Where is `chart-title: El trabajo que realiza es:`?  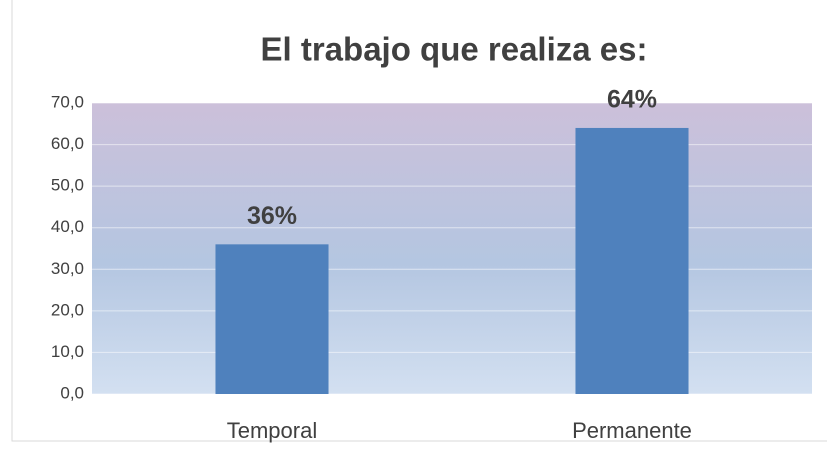 chart-title: El trabajo que realiza es: is located at coordinates (454, 49).